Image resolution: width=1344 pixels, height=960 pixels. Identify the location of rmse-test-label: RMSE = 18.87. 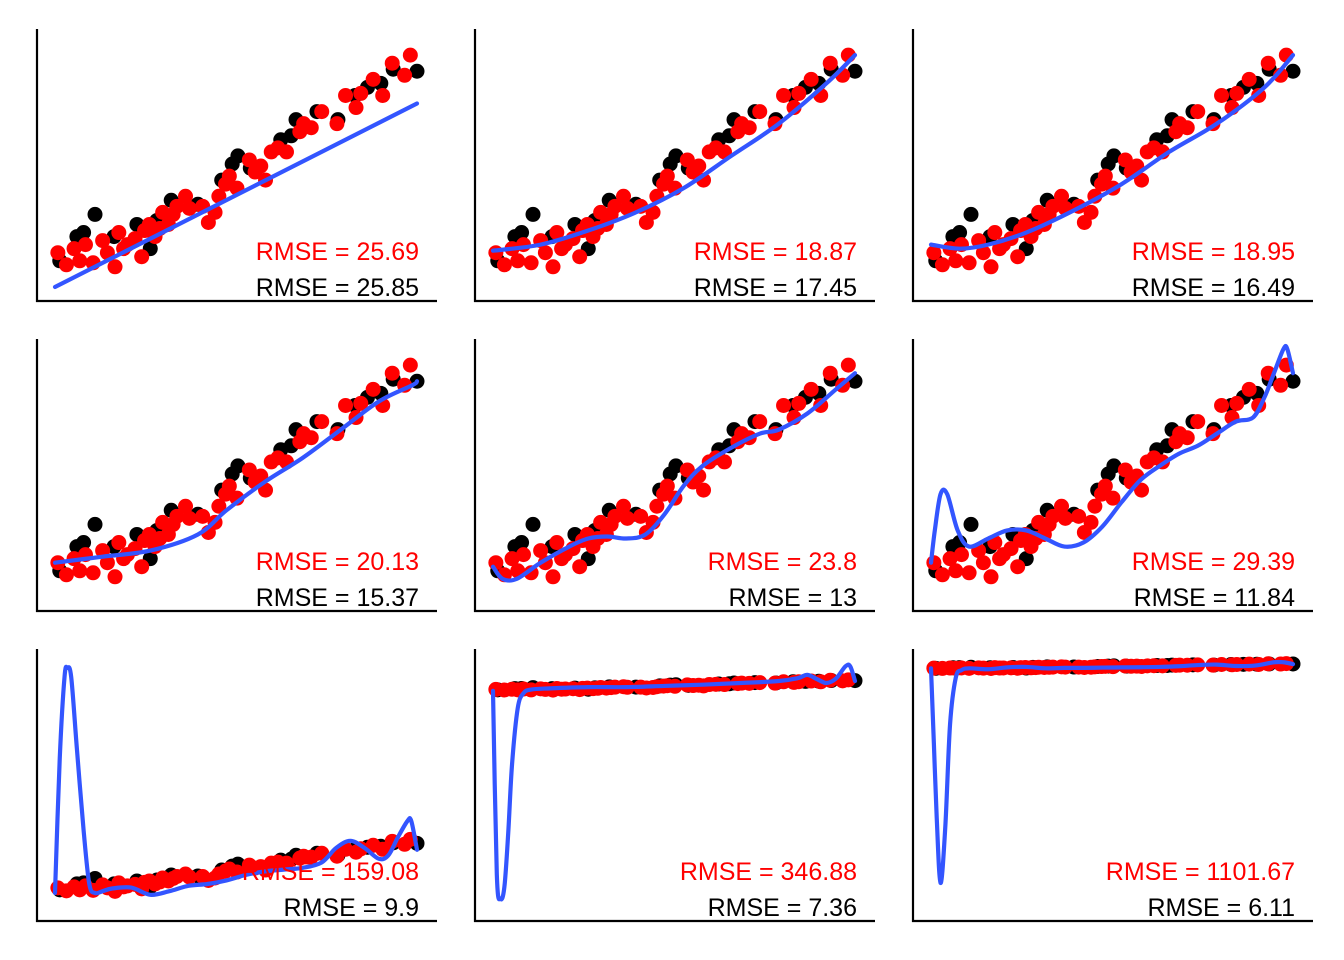
(775, 252).